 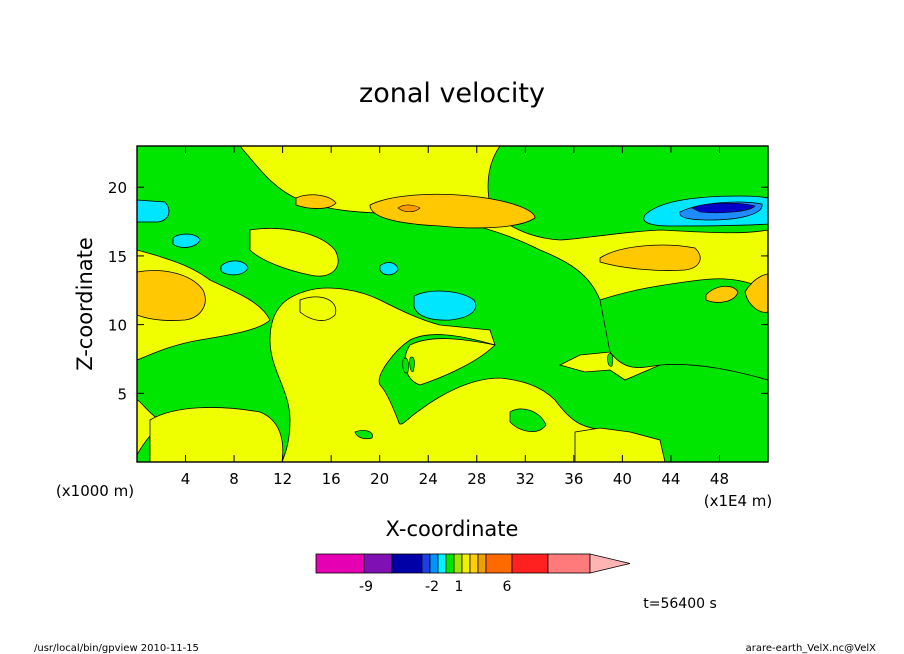 What do you see at coordinates (525, 479) in the screenshot?
I see `x-tick-label: 32` at bounding box center [525, 479].